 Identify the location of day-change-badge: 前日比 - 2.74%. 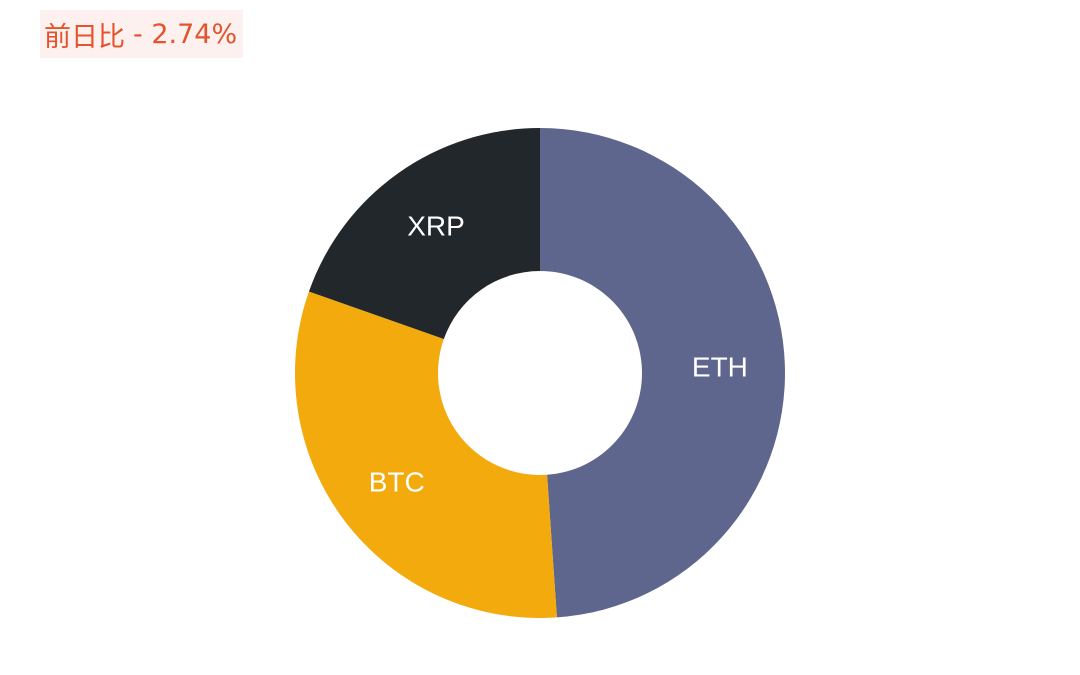
(142, 34).